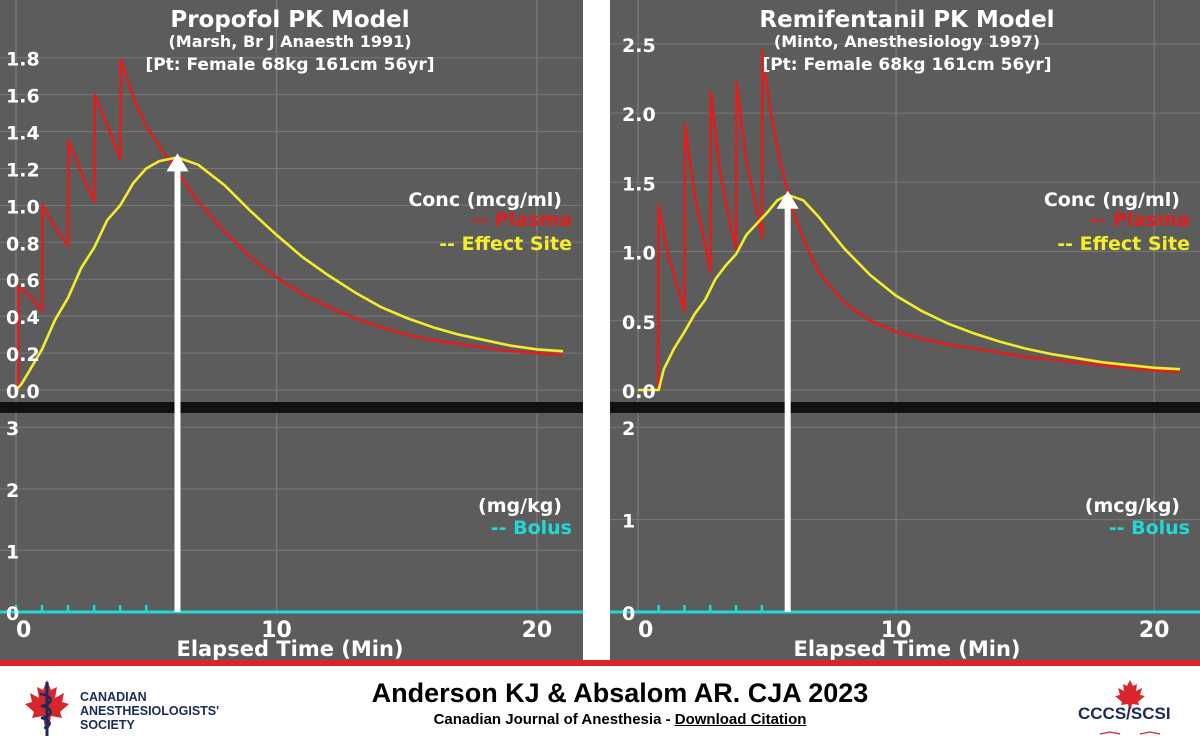 The height and width of the screenshot is (741, 1200). I want to click on upper-y-tick-label: 1.5, so click(639, 184).